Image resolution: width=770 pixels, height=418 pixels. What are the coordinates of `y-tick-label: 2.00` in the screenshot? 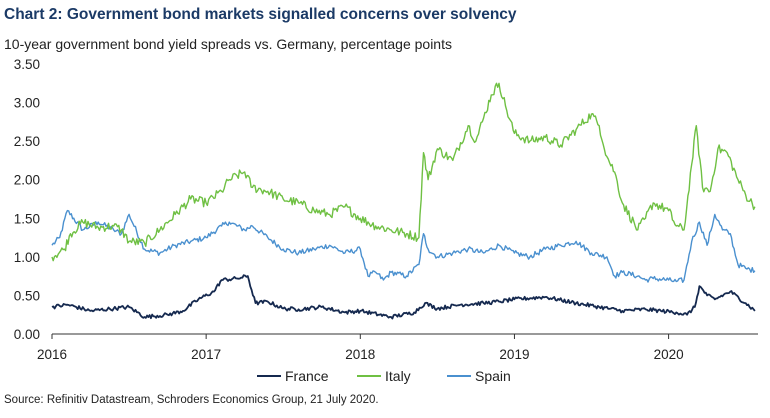 It's located at (27, 180).